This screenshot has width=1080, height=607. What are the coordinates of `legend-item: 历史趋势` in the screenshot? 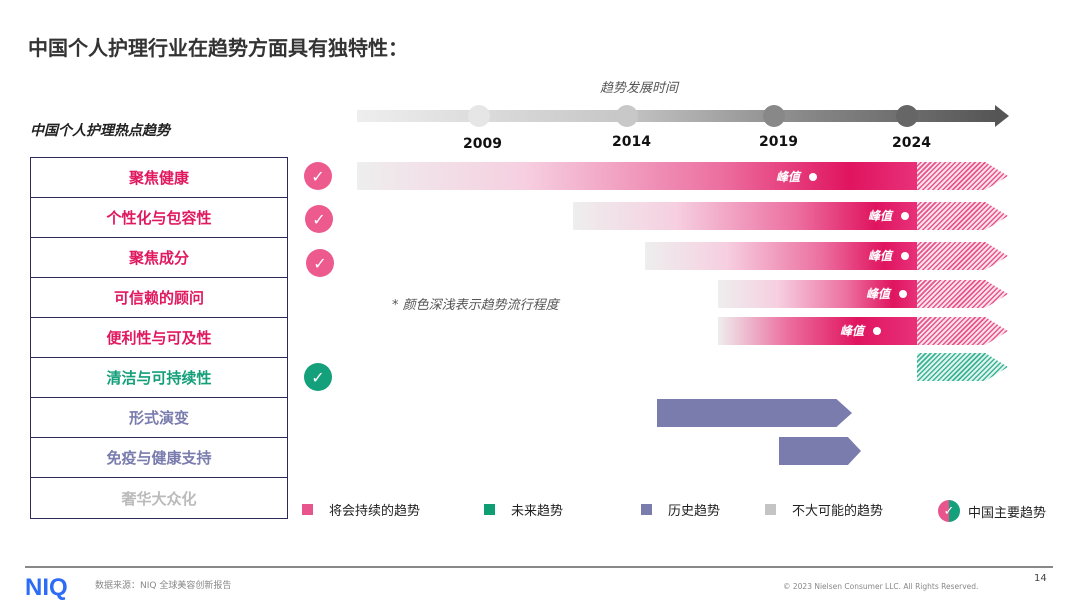 It's located at (680, 509).